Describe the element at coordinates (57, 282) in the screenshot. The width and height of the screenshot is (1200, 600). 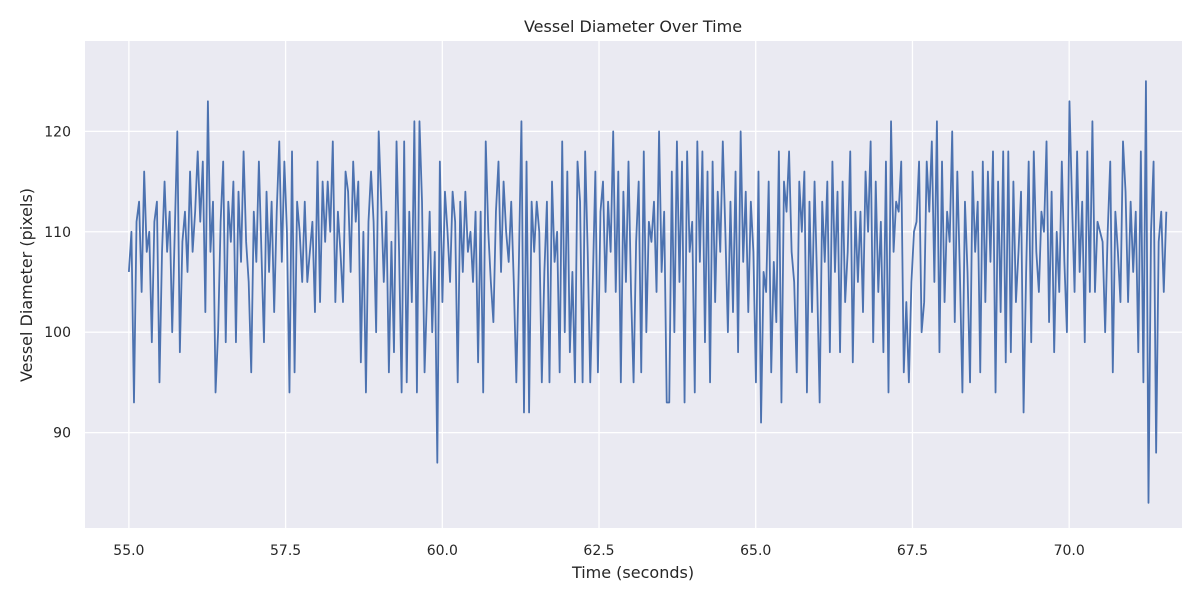
I see `y-tick-labels: 90 100 110 120` at that location.